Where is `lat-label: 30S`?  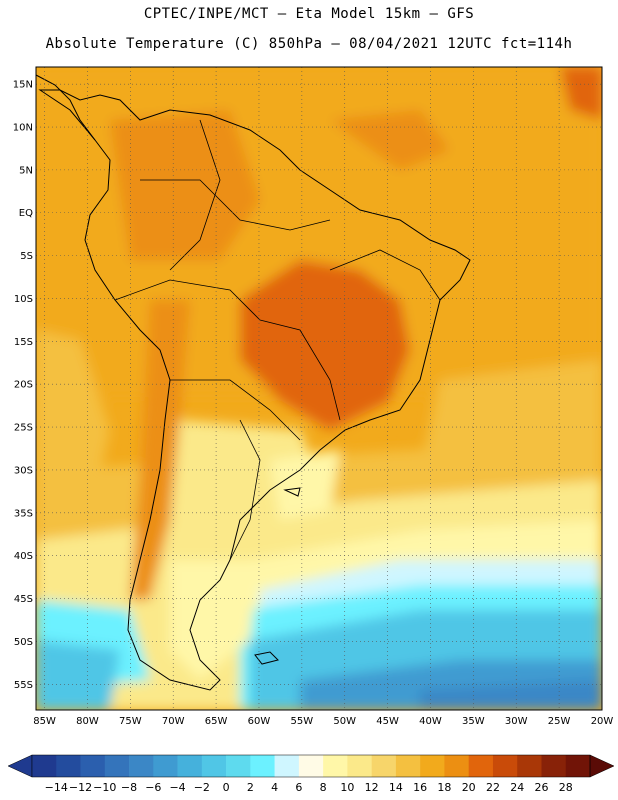
lat-label: 30S is located at coordinates (23, 470).